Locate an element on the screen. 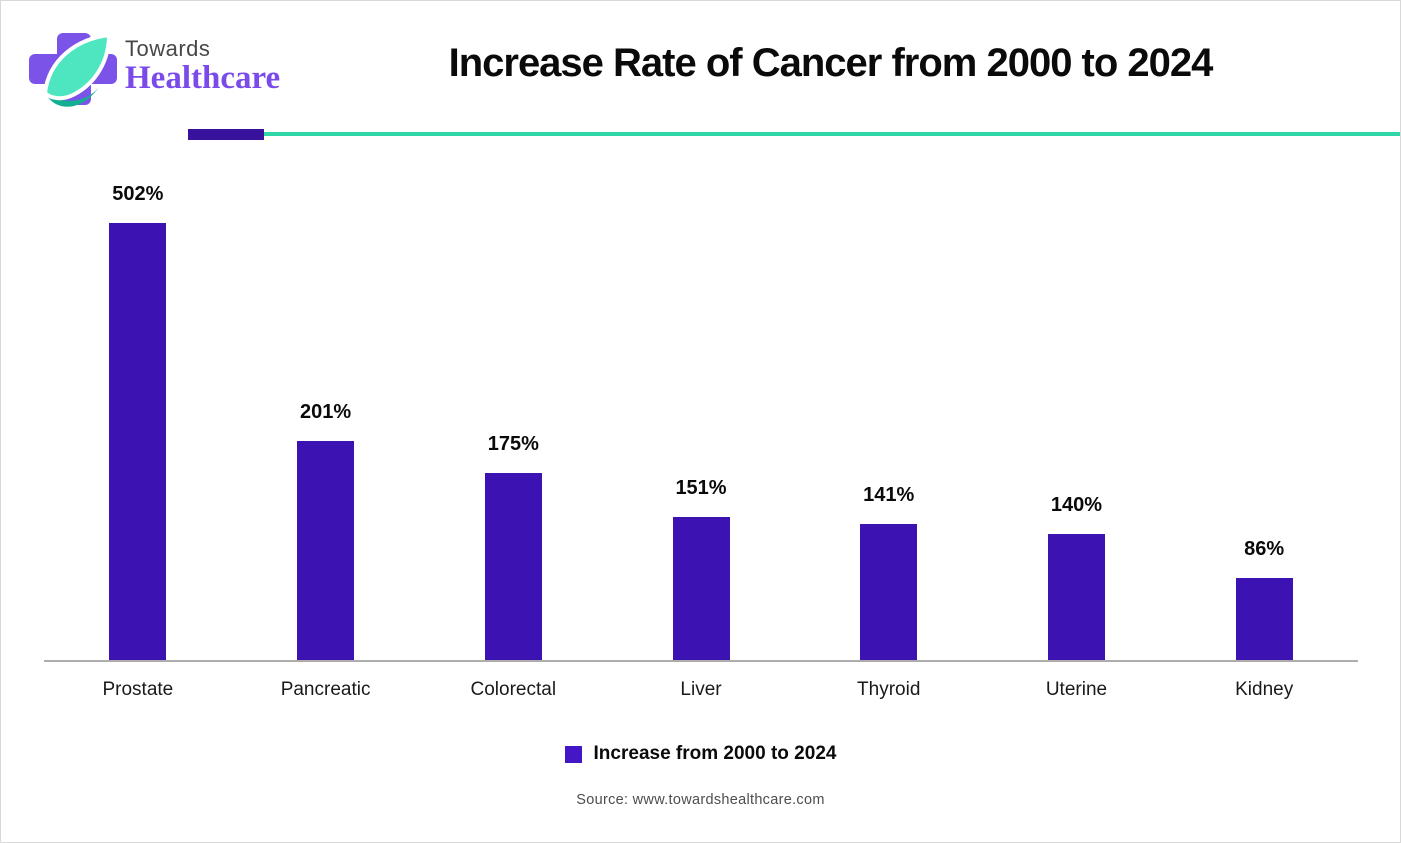 Image resolution: width=1401 pixels, height=843 pixels. value-label-colorectal: 175% is located at coordinates (513, 444).